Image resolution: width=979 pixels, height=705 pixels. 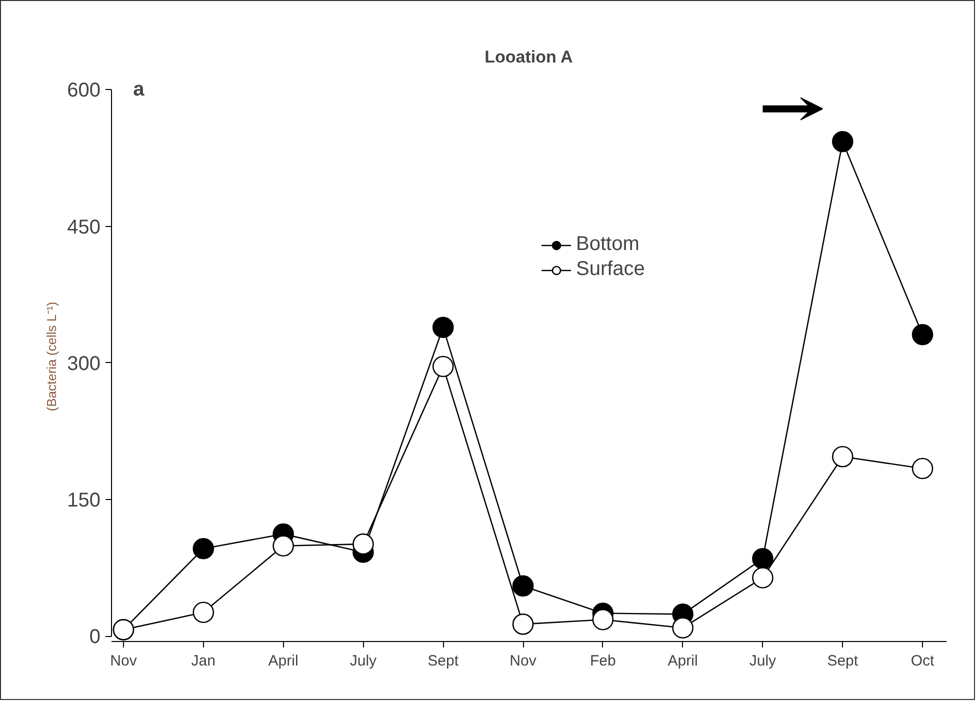 I want to click on annotation: a, so click(x=139, y=89).